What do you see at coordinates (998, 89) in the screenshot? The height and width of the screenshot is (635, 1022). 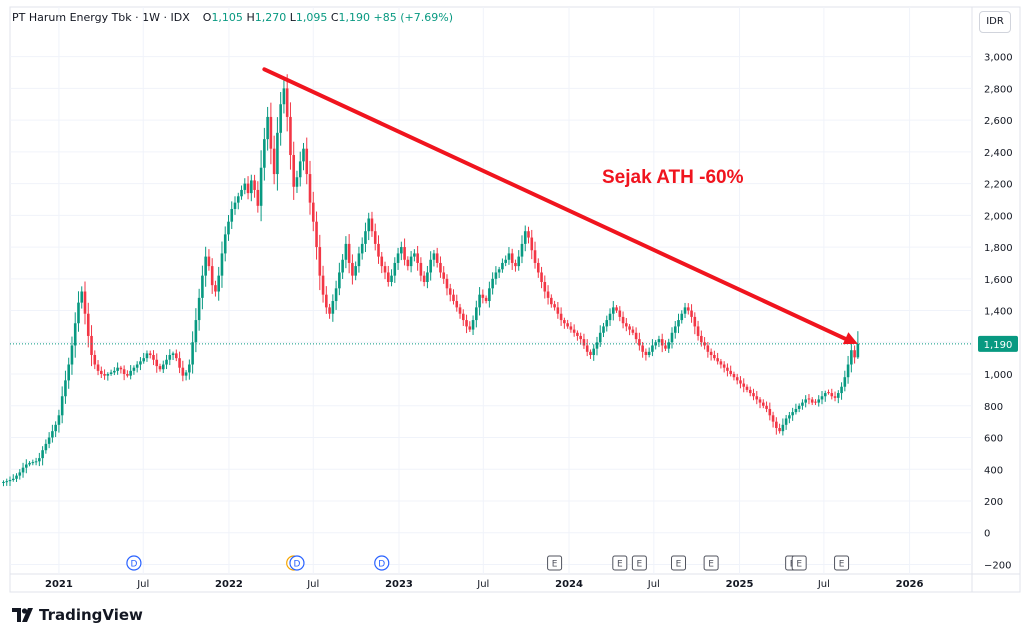 I see `y-tick-label: 2,800` at bounding box center [998, 89].